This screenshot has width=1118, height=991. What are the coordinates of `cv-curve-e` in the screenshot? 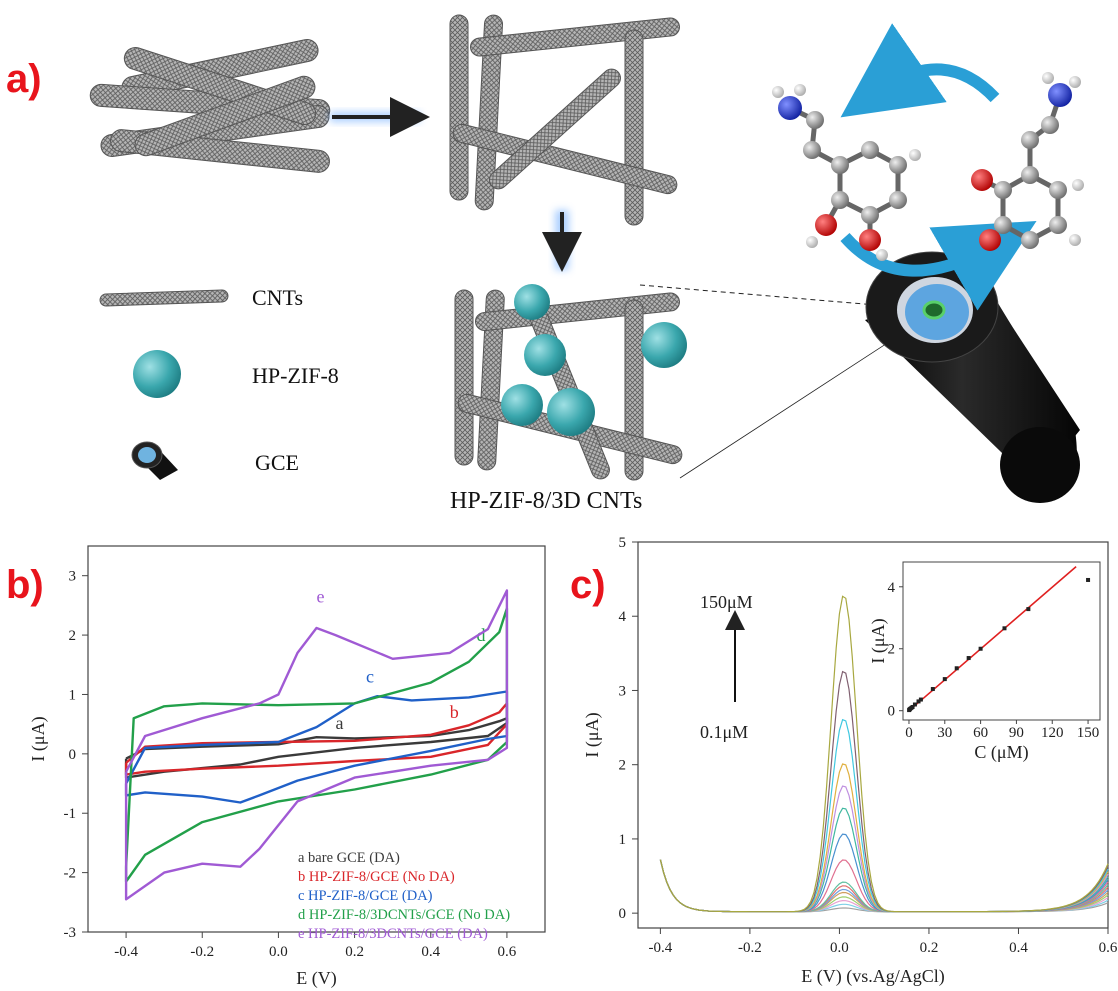 It's located at (316, 745).